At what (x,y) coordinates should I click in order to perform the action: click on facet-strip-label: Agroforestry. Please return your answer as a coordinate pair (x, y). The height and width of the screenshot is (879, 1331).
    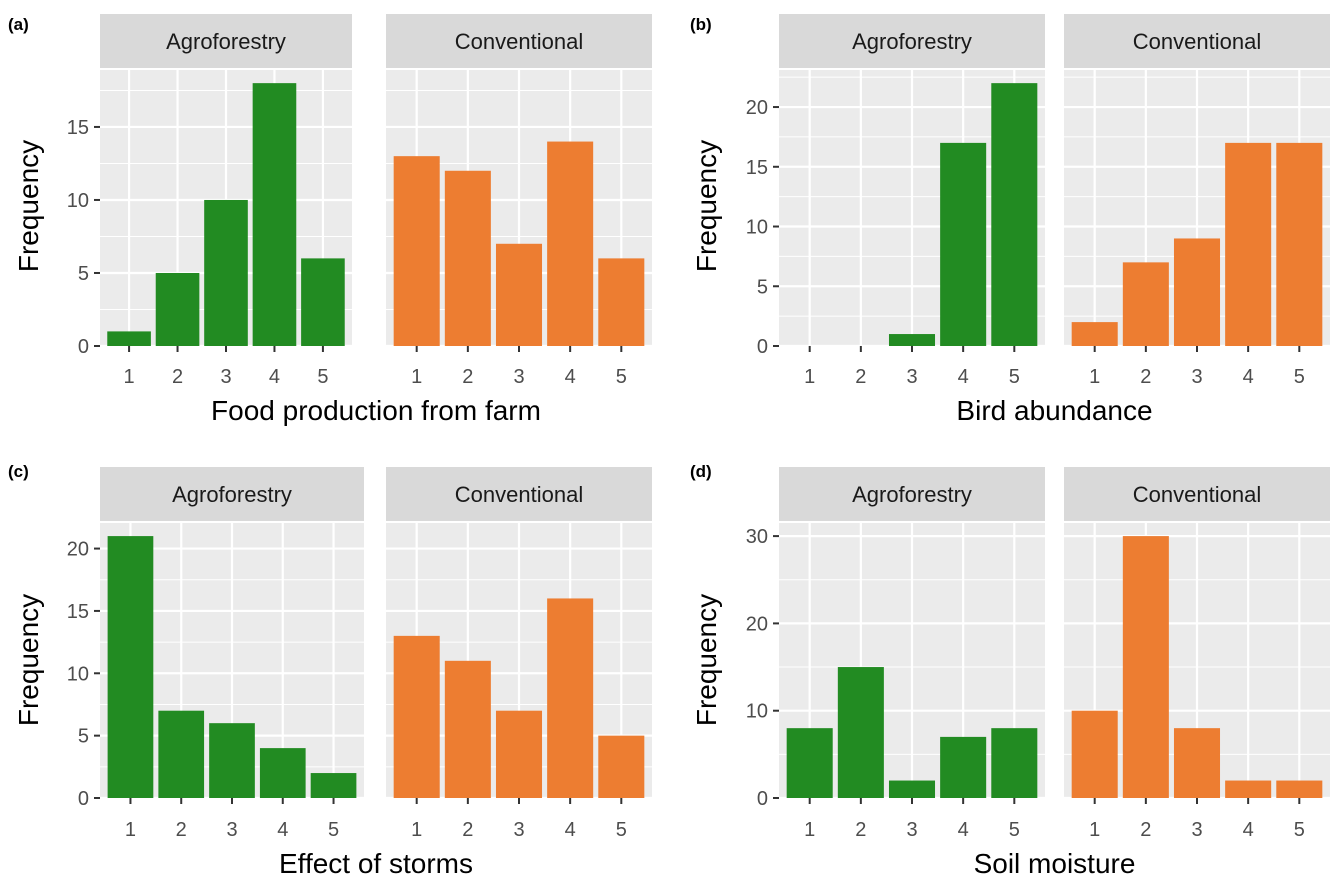
    Looking at the image, I should click on (912, 494).